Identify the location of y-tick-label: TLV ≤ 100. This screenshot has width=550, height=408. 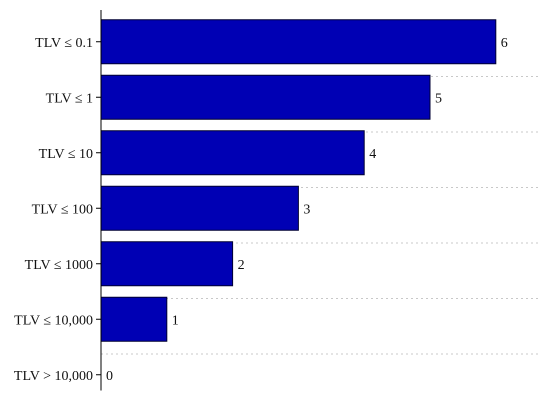
(62, 209).